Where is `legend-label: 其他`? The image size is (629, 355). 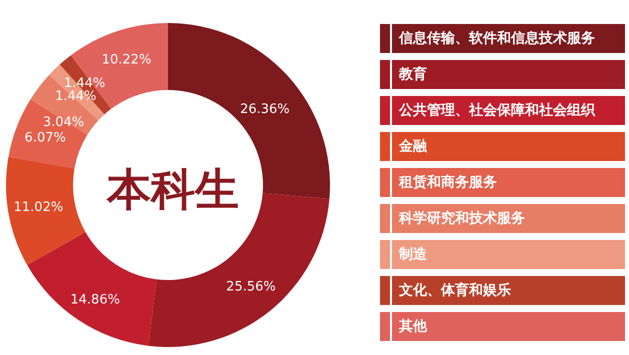
legend-label: 其他 is located at coordinates (413, 326).